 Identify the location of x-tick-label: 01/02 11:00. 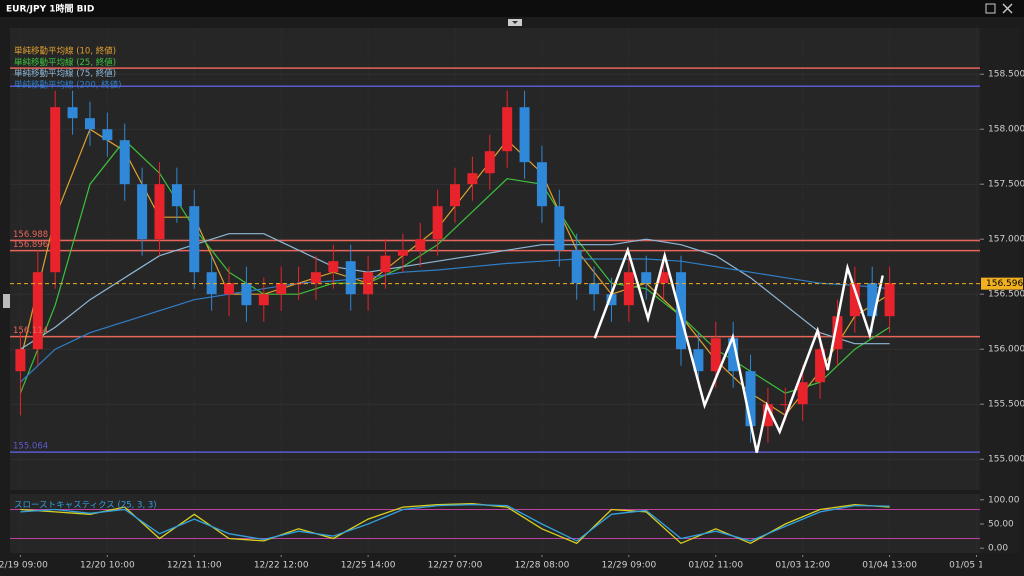
(715, 566).